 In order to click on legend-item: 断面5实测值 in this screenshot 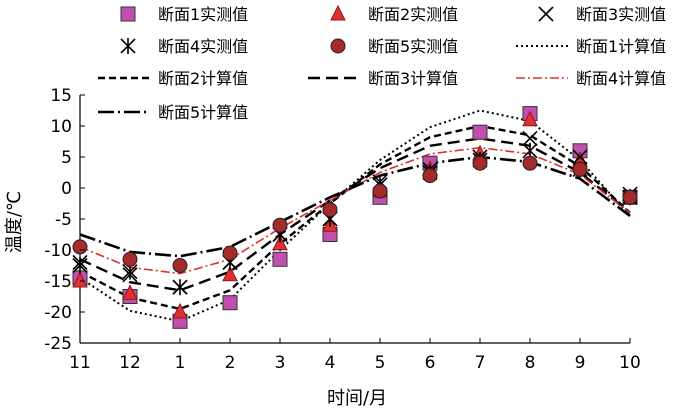, I will do `click(394, 46)`.